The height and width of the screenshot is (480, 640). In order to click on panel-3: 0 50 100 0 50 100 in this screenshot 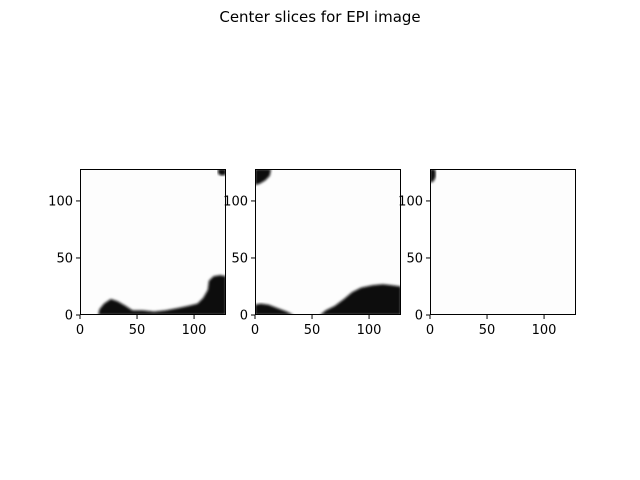, I will do `click(487, 253)`.